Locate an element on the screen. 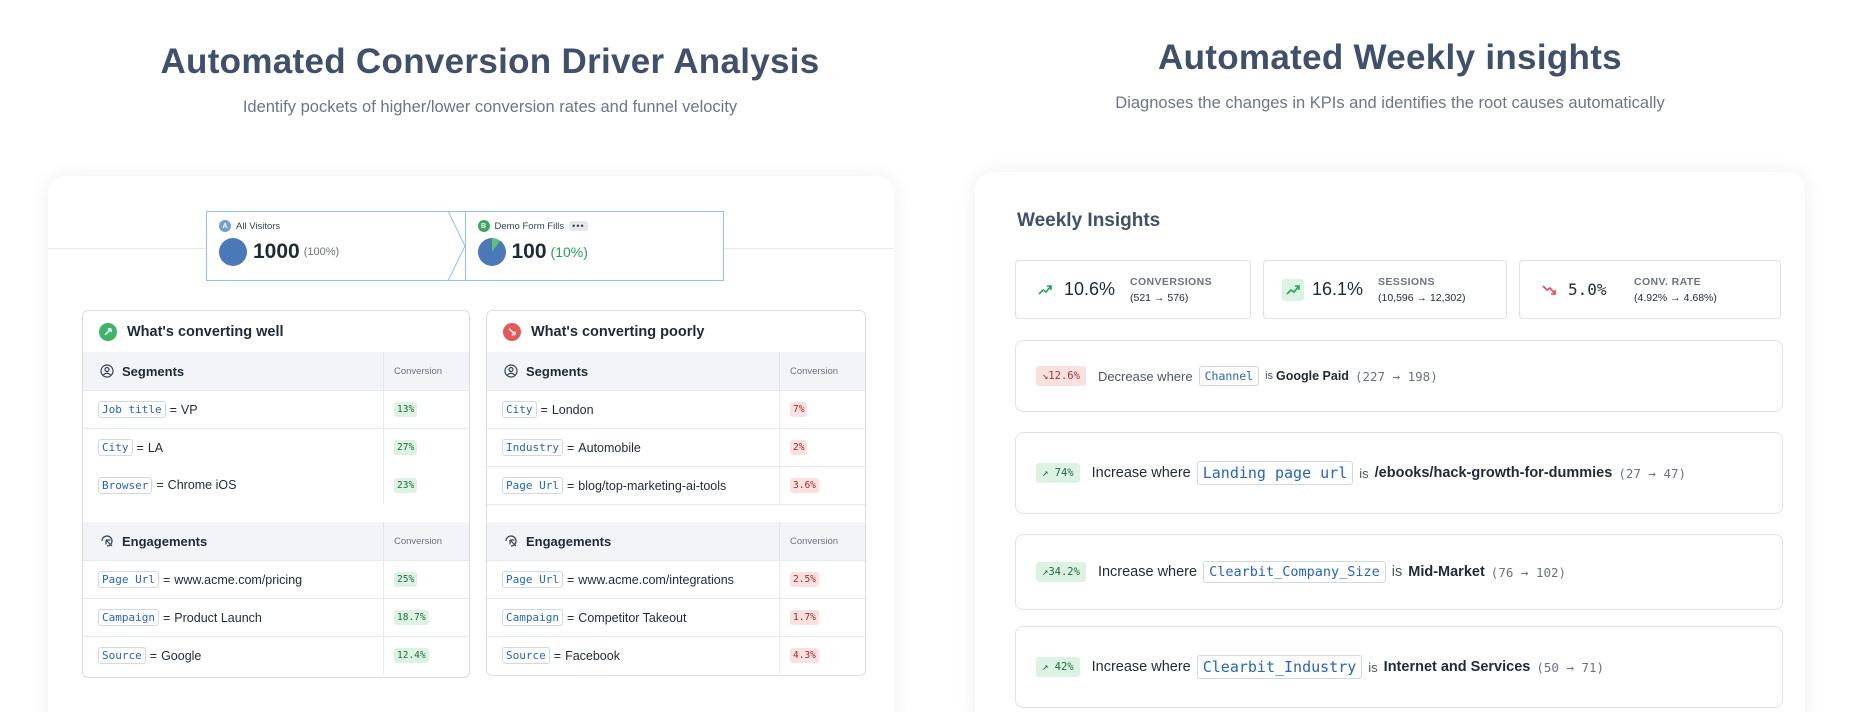  conversion-badge: 7% is located at coordinates (799, 409).